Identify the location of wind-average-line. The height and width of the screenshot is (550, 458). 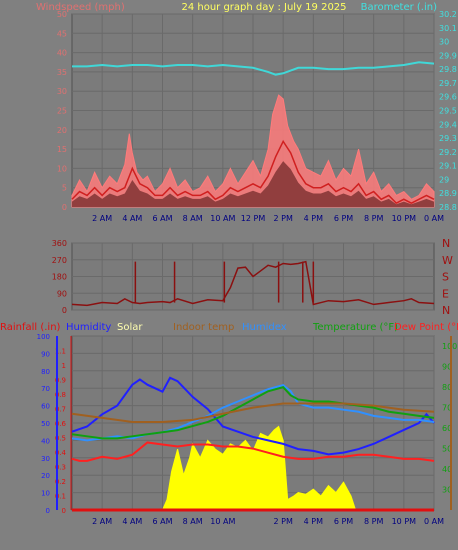
(253, 172).